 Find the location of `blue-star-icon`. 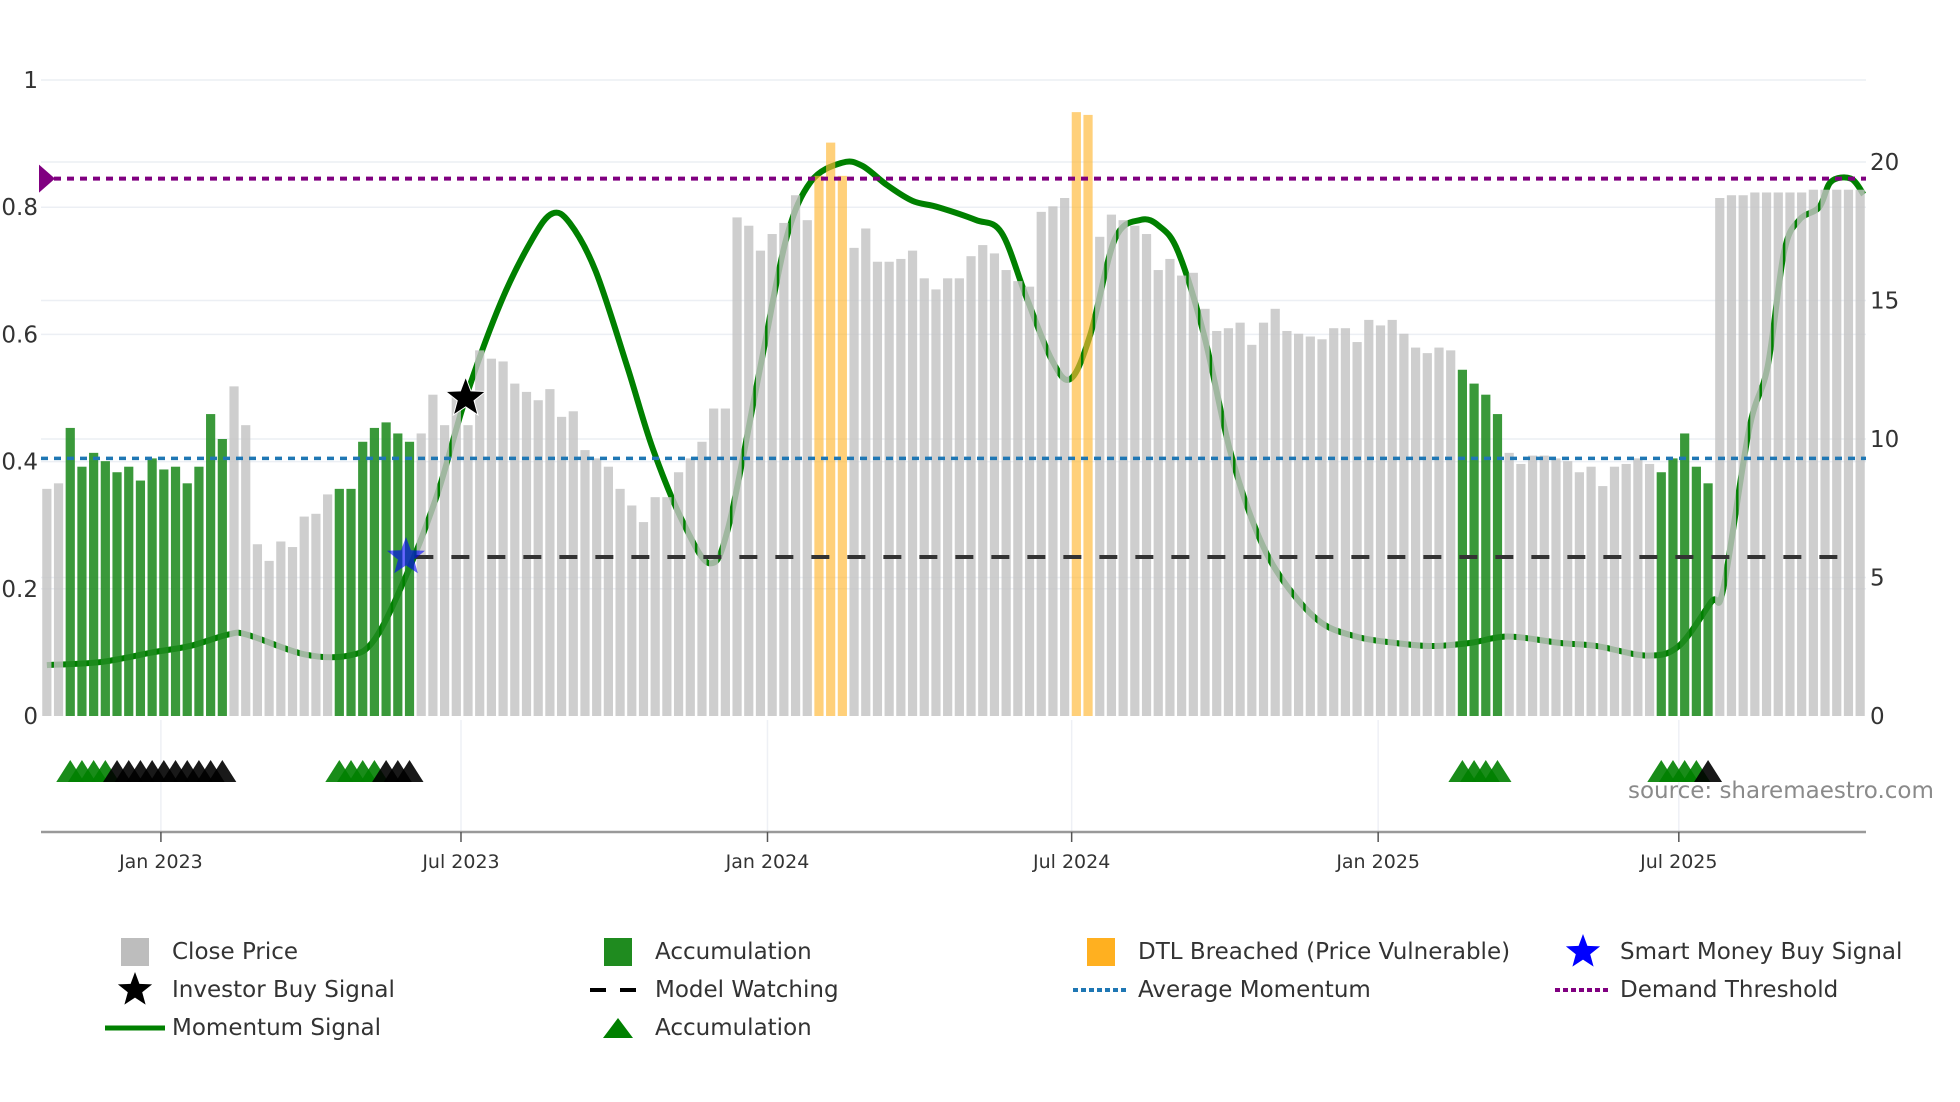

blue-star-icon is located at coordinates (1583, 951).